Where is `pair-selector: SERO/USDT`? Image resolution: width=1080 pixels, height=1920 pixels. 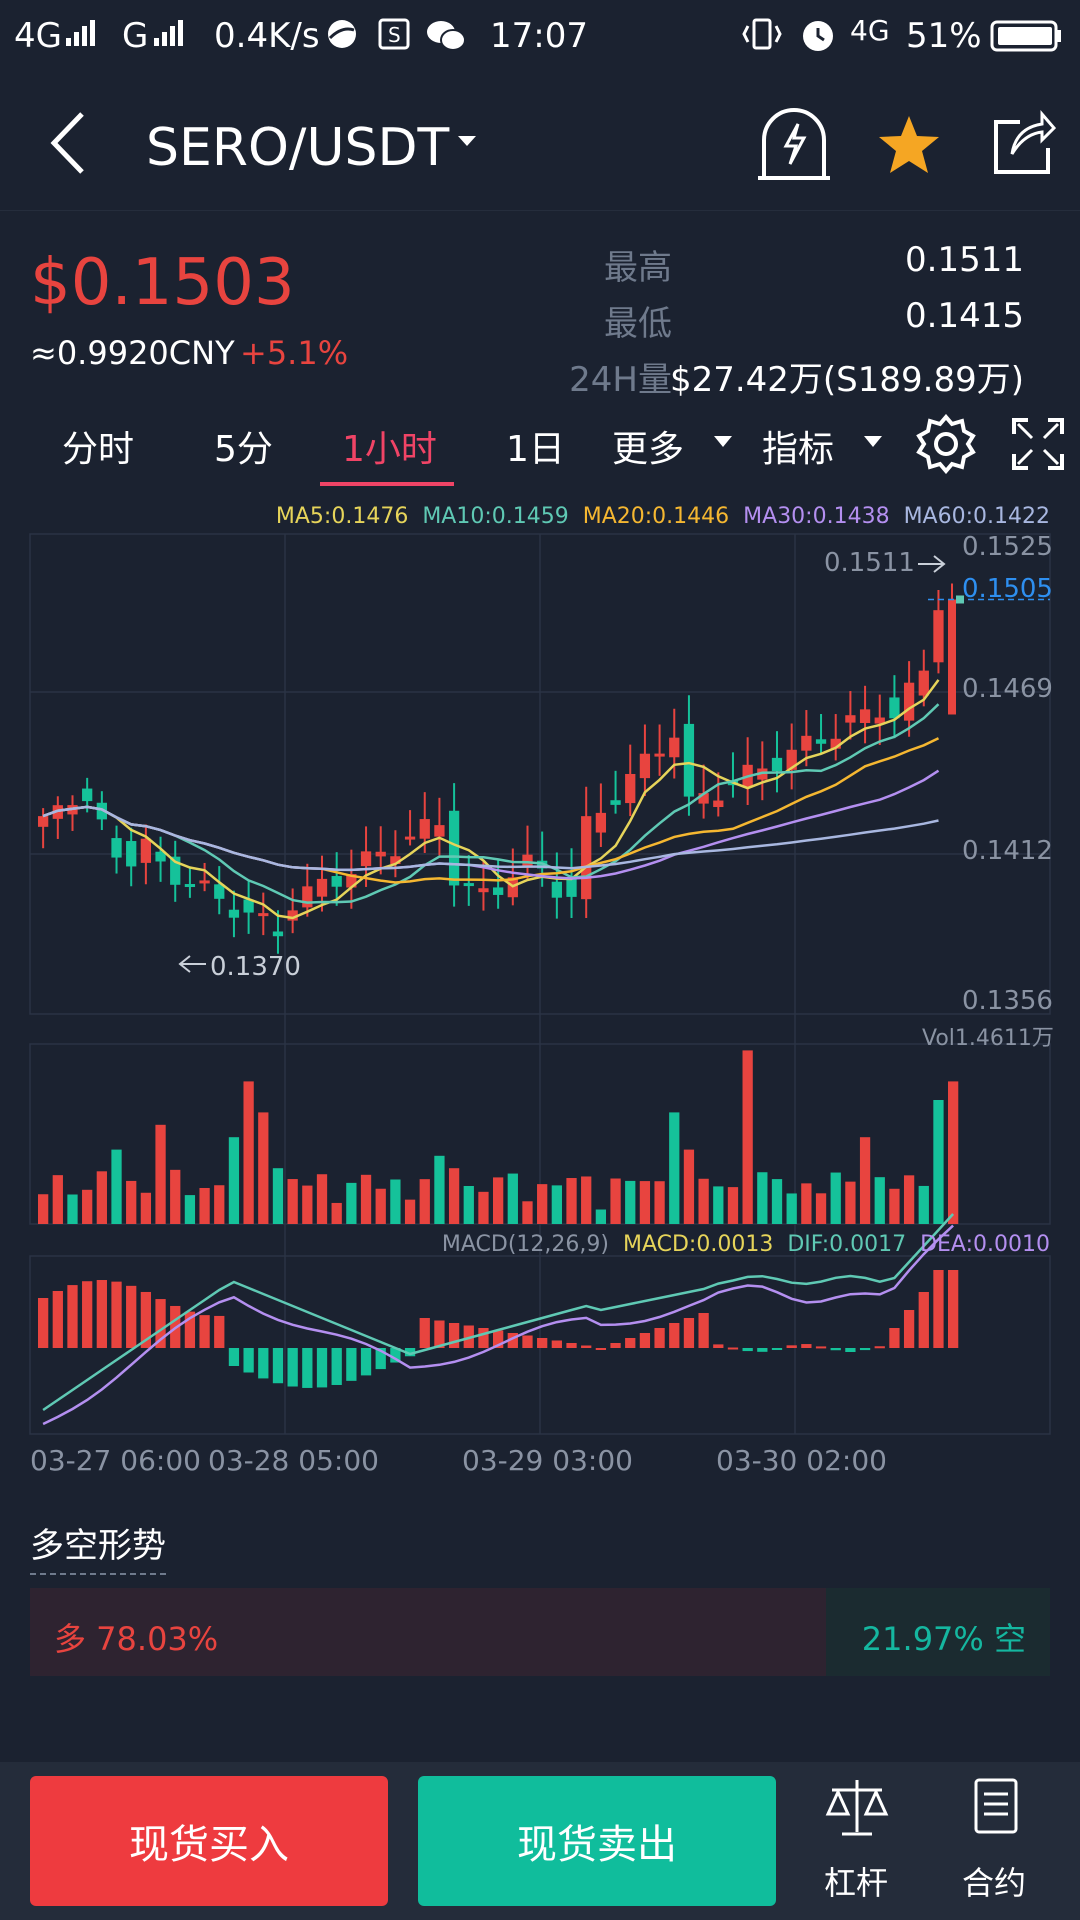
pair-selector: SERO/USDT is located at coordinates (297, 148).